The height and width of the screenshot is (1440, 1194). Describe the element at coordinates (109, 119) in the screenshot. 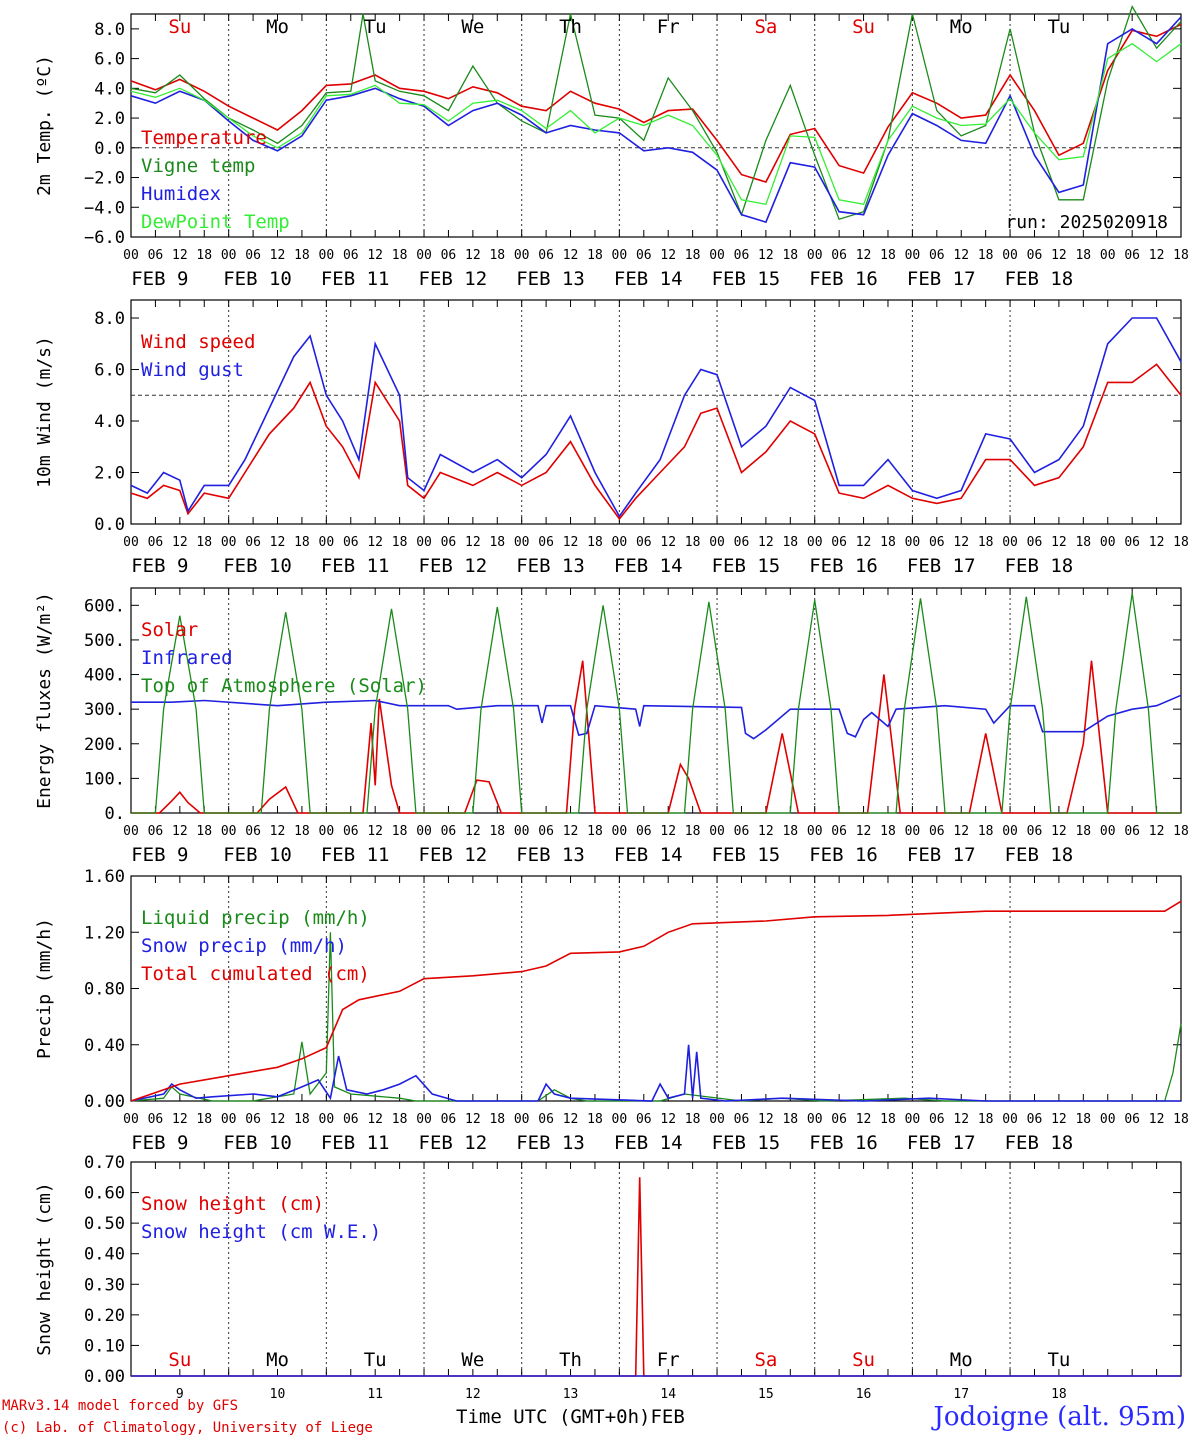

I see `y-tick-label: 2.0` at that location.